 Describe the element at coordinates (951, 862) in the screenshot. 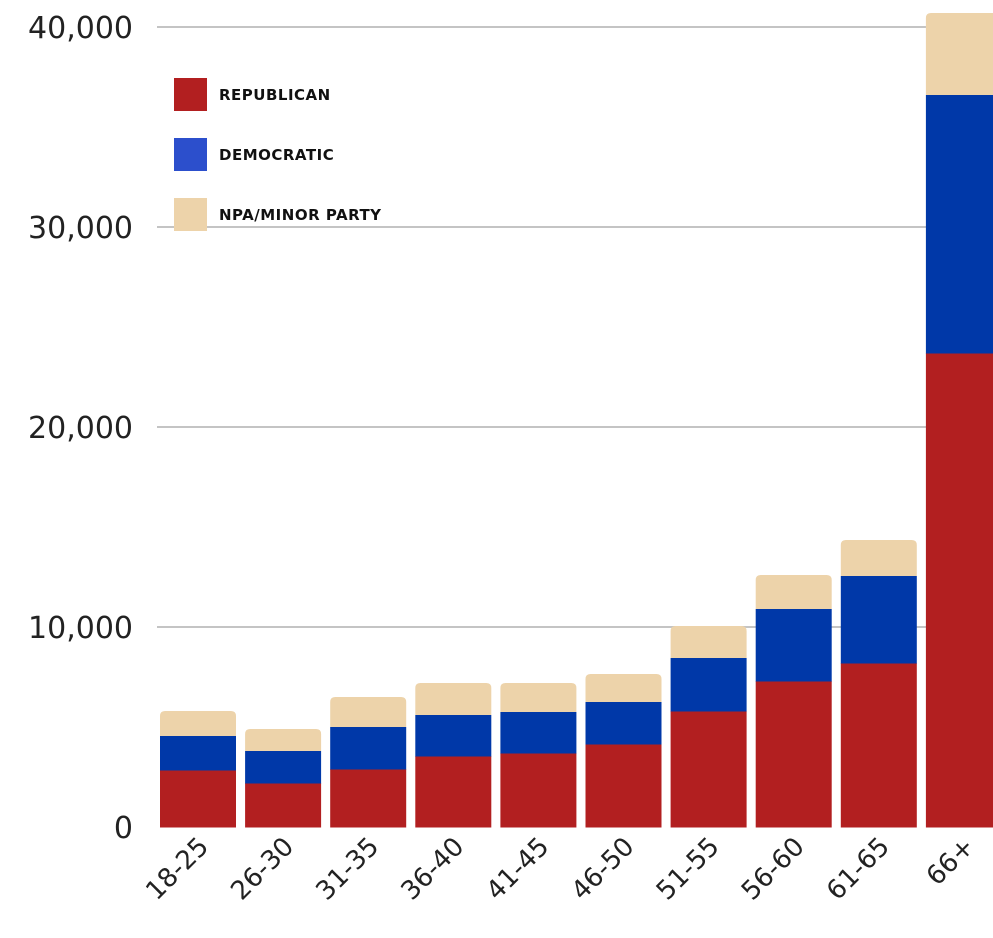

I see `x-category-label: 66+` at that location.